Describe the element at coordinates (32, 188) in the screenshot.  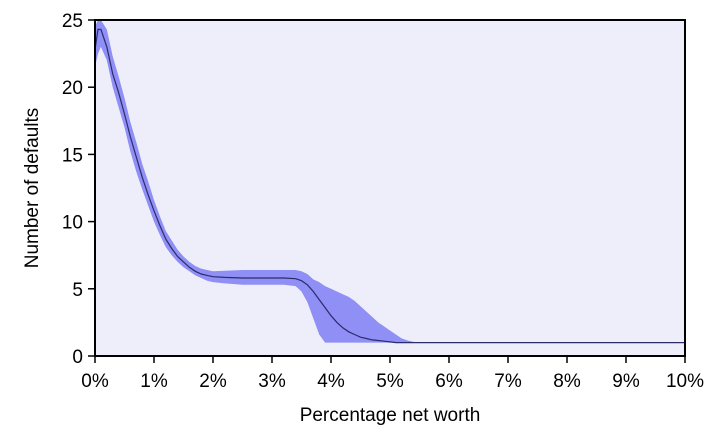
I see `y-axis-title: Number of defaults` at that location.